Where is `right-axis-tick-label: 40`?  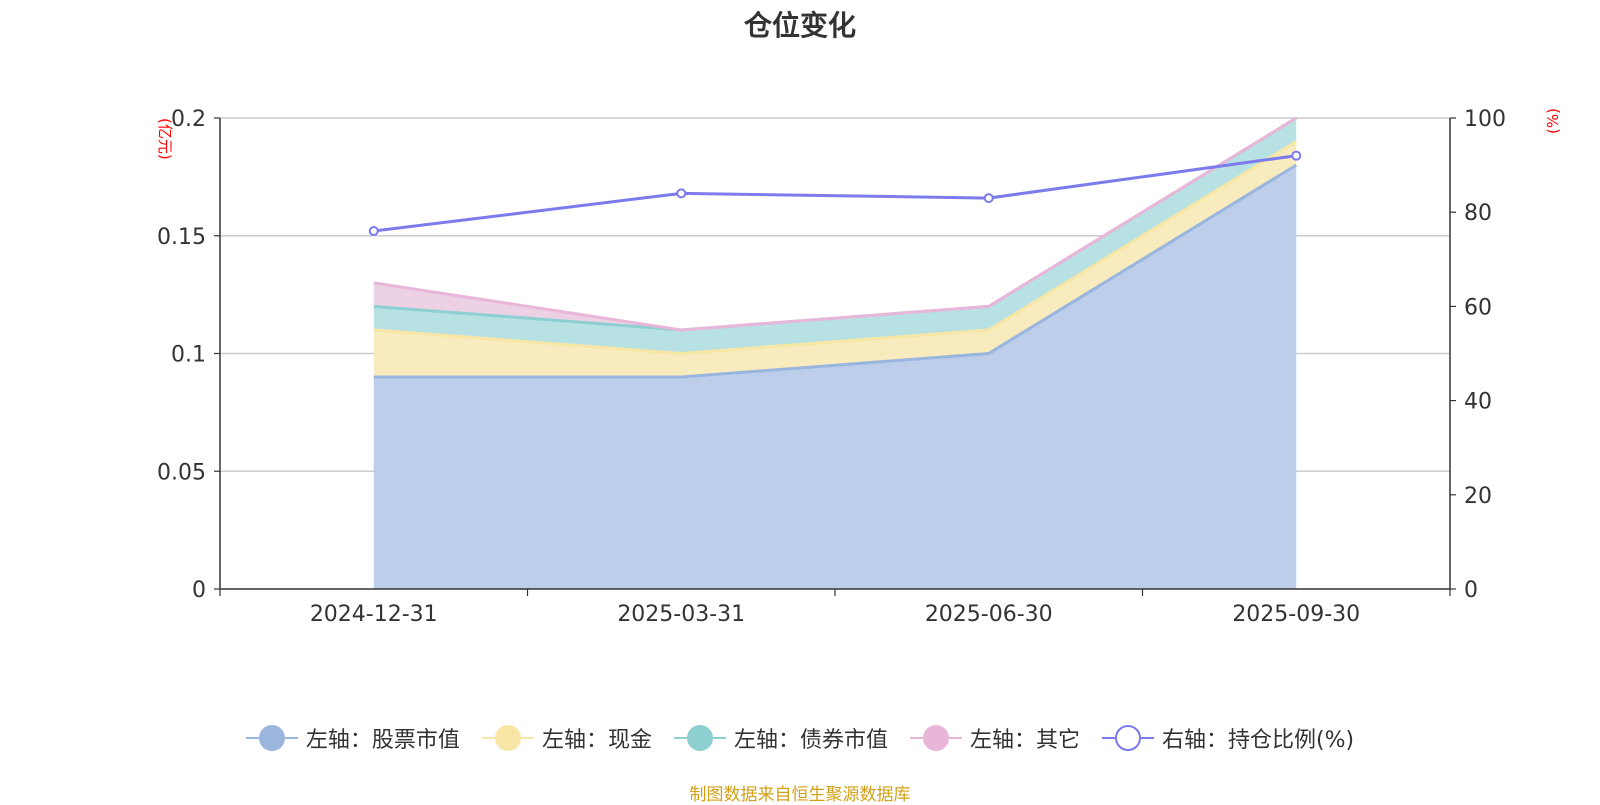 right-axis-tick-label: 40 is located at coordinates (1478, 402).